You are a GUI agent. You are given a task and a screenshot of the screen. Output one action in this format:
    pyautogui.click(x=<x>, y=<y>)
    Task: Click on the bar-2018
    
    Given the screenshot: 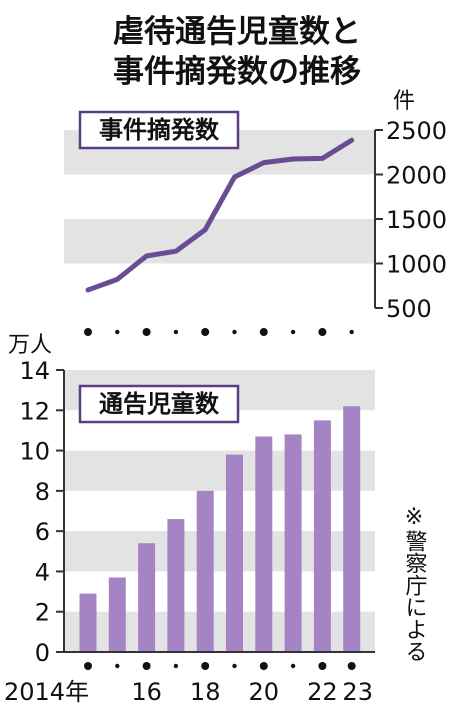 What is the action you would take?
    pyautogui.click(x=205, y=571)
    